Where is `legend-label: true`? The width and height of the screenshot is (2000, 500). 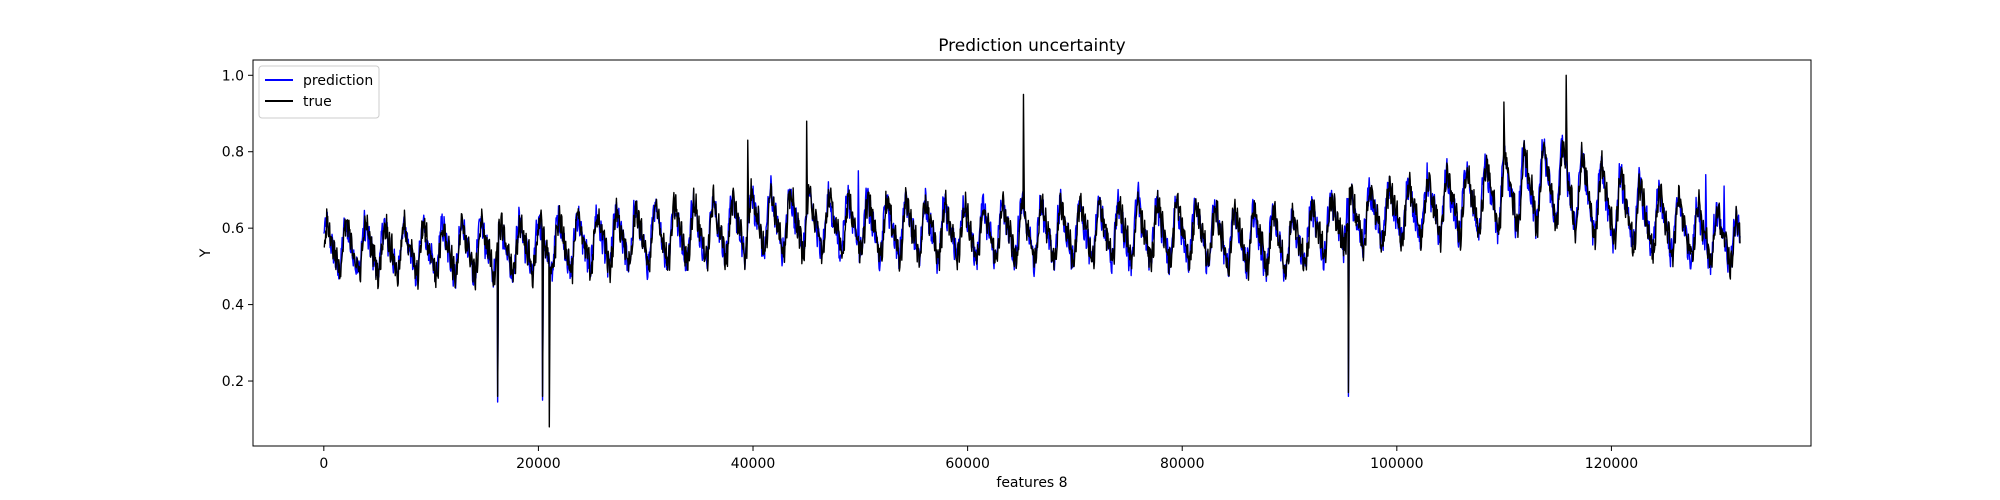
legend-label: true is located at coordinates (317, 102).